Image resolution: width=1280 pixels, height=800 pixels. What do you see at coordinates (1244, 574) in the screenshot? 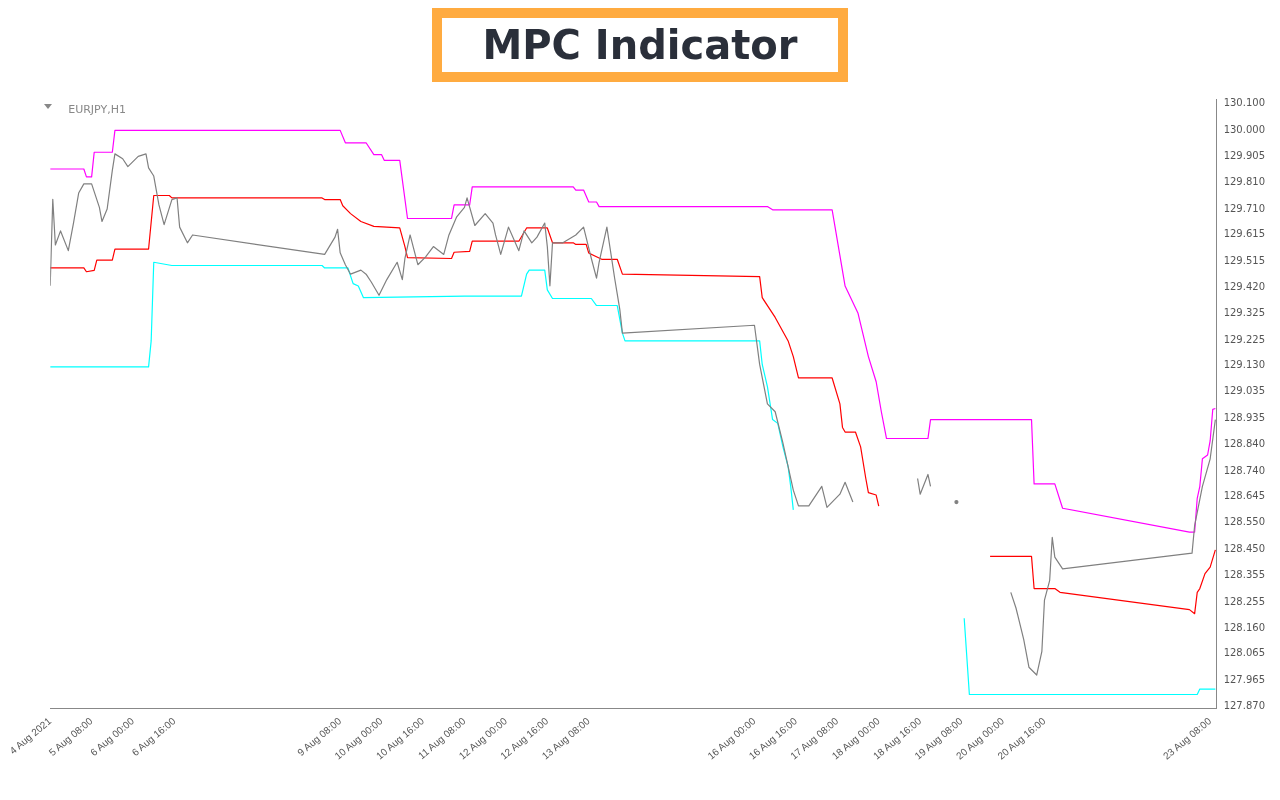
I see `y-tick-label: 128.355` at bounding box center [1244, 574].